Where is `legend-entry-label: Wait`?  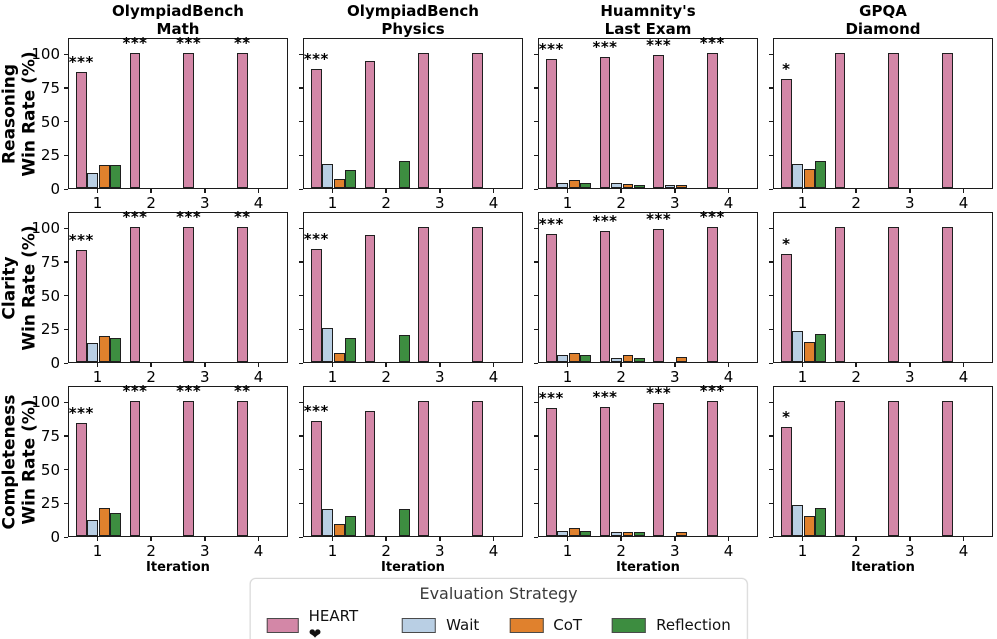
legend-entry-label: Wait is located at coordinates (463, 625).